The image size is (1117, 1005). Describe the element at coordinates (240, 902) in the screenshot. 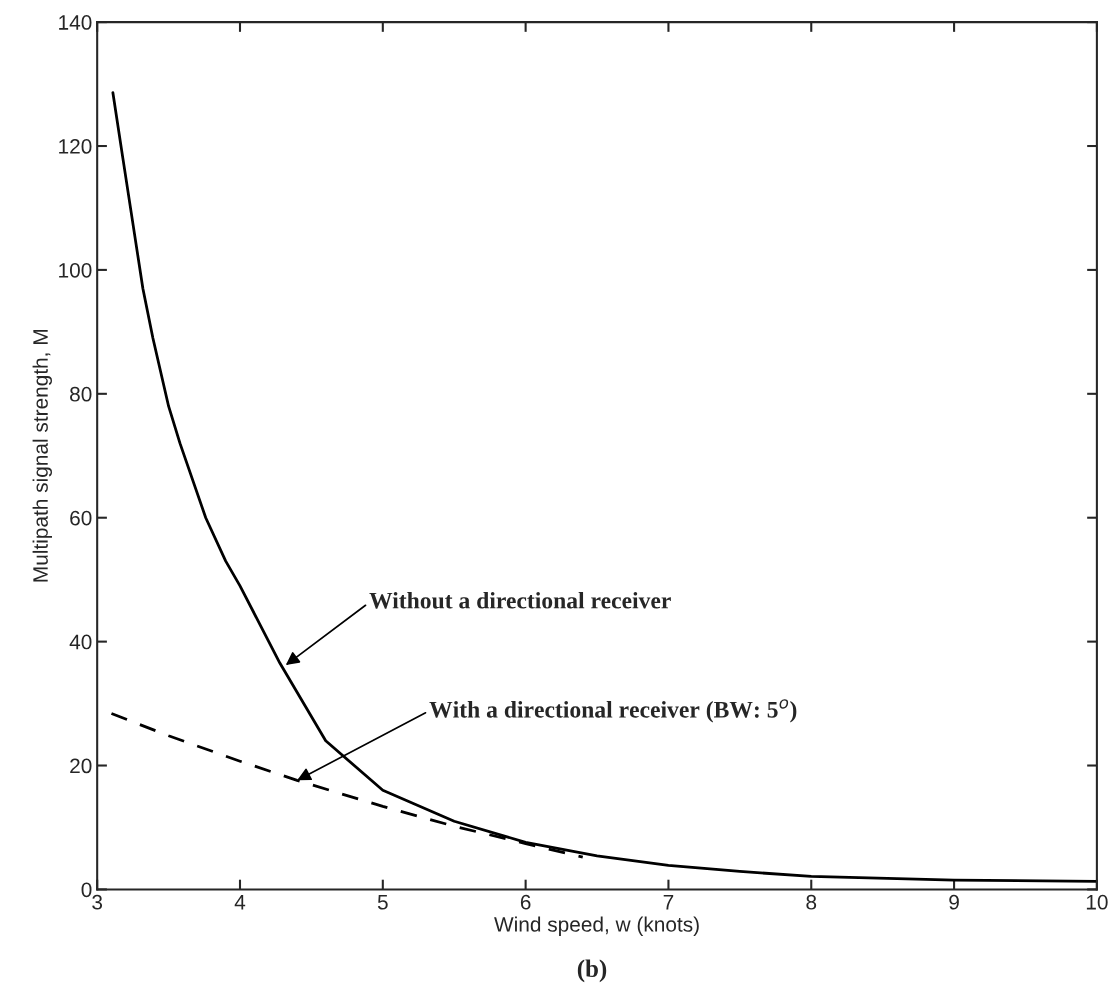

I see `x-tick-label: 4` at that location.